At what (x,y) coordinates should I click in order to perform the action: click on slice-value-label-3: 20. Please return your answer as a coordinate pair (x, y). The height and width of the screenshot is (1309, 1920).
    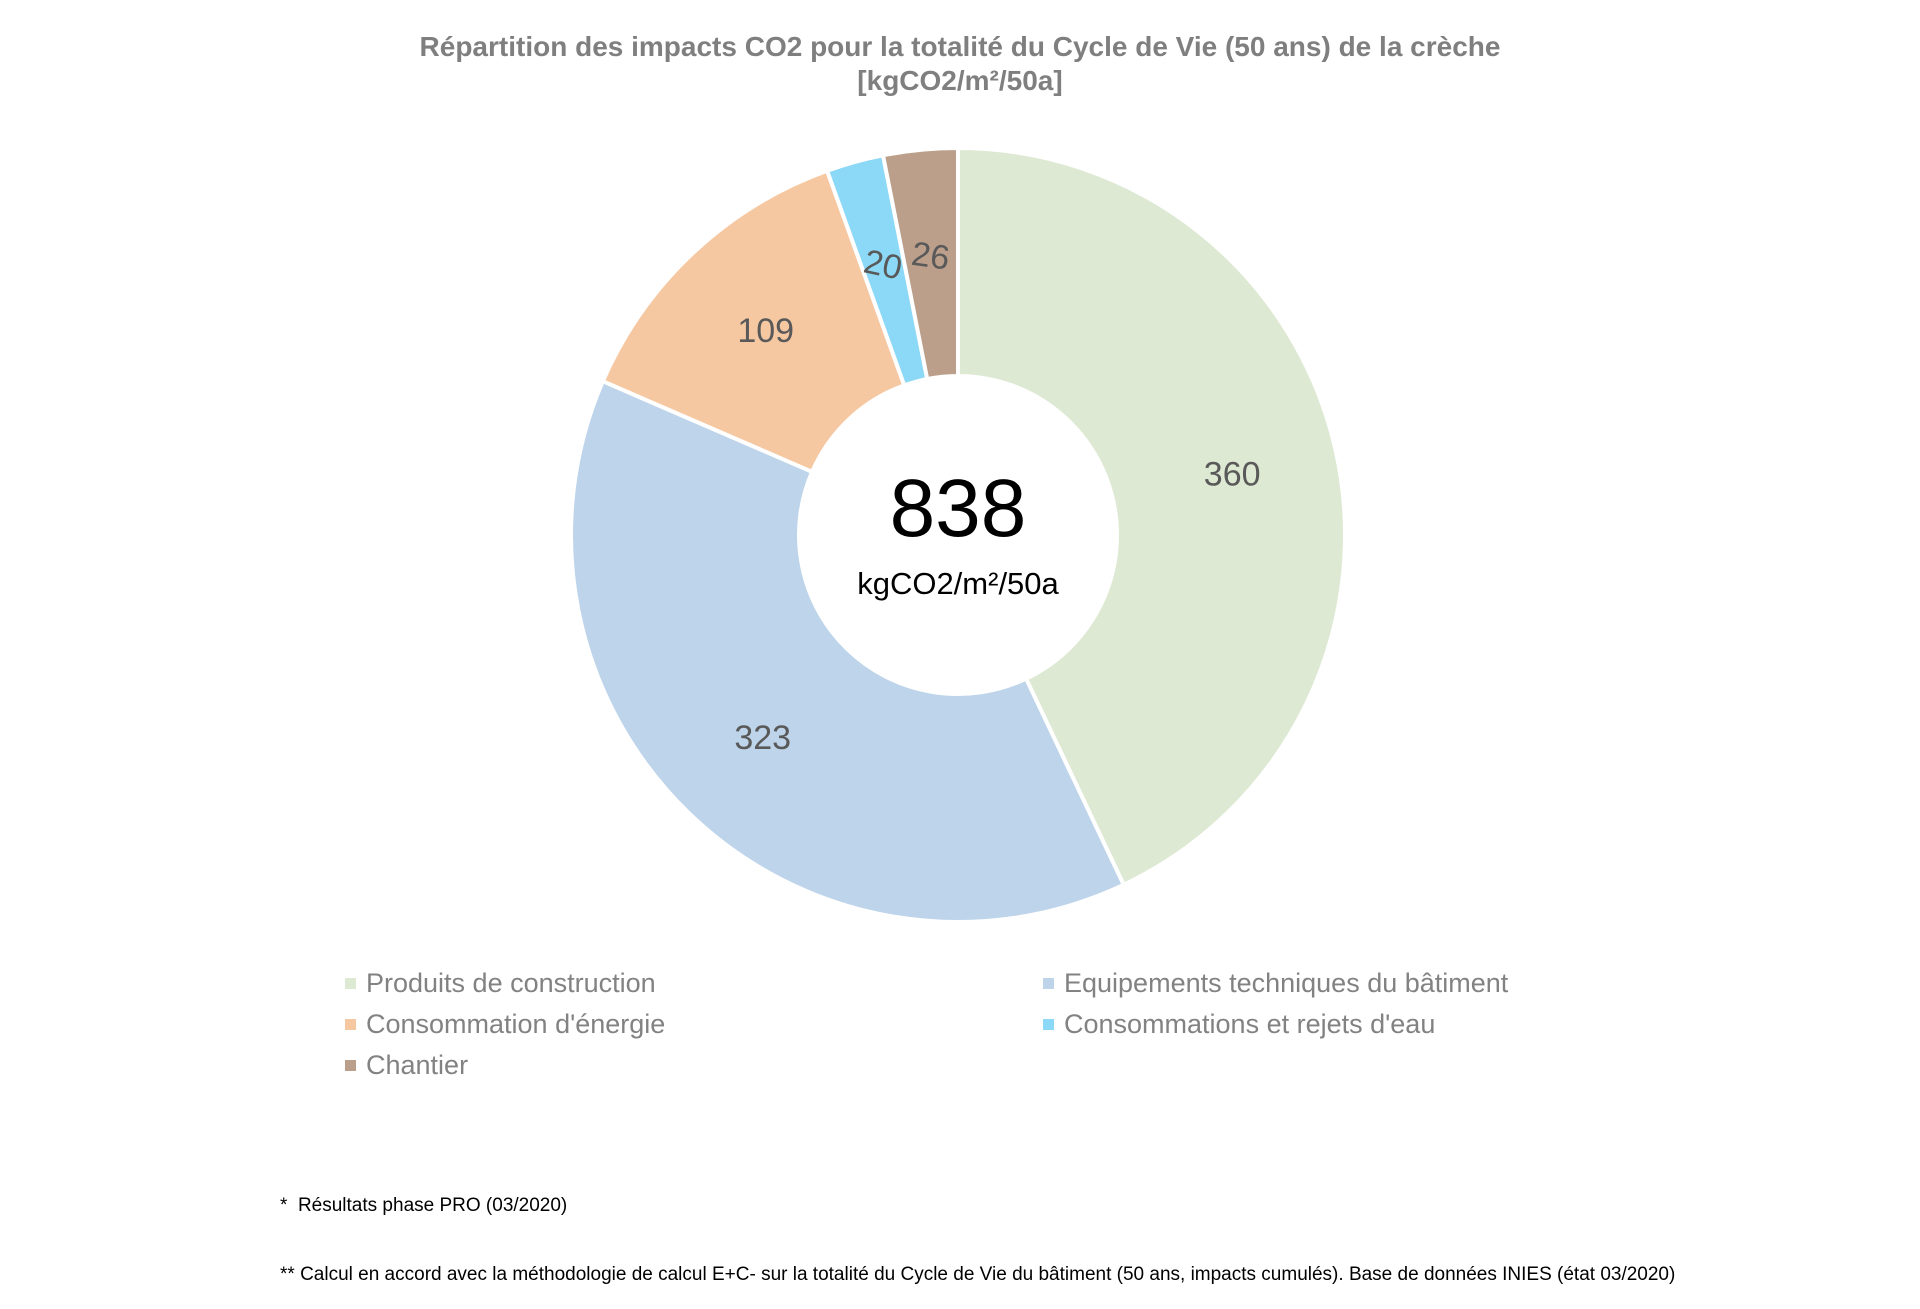
    Looking at the image, I should click on (882, 265).